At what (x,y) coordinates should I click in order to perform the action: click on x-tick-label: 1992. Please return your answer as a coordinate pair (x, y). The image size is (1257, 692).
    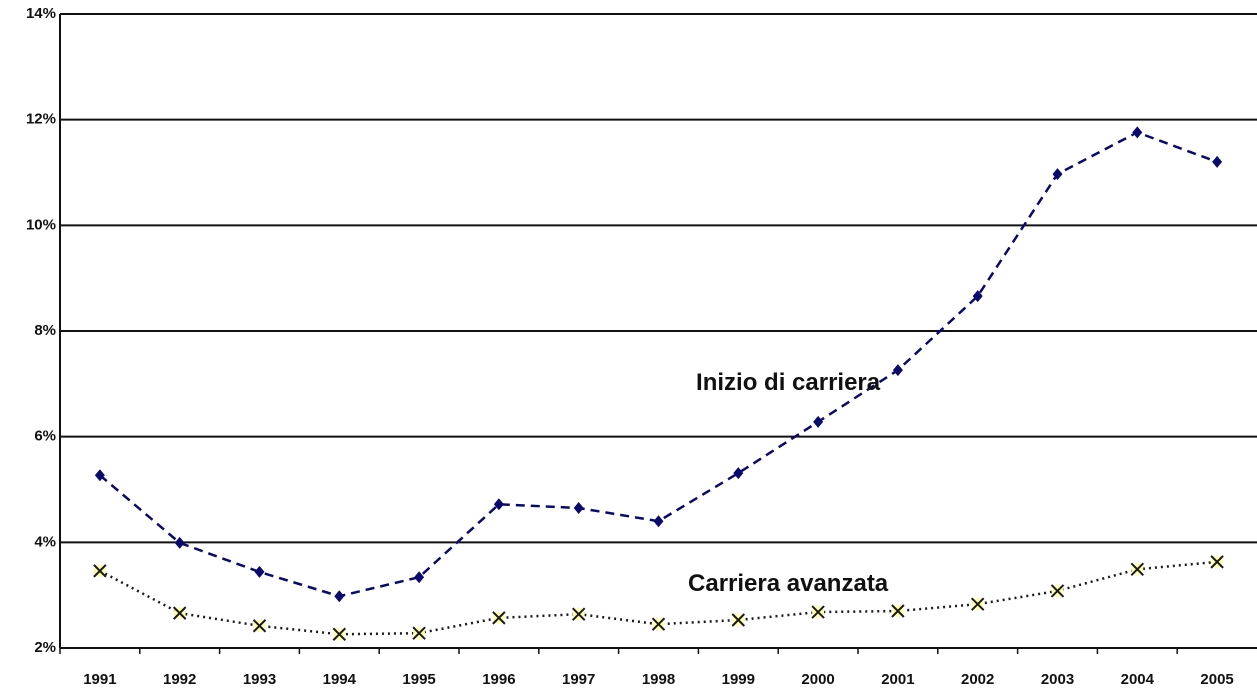
    Looking at the image, I should click on (179, 679).